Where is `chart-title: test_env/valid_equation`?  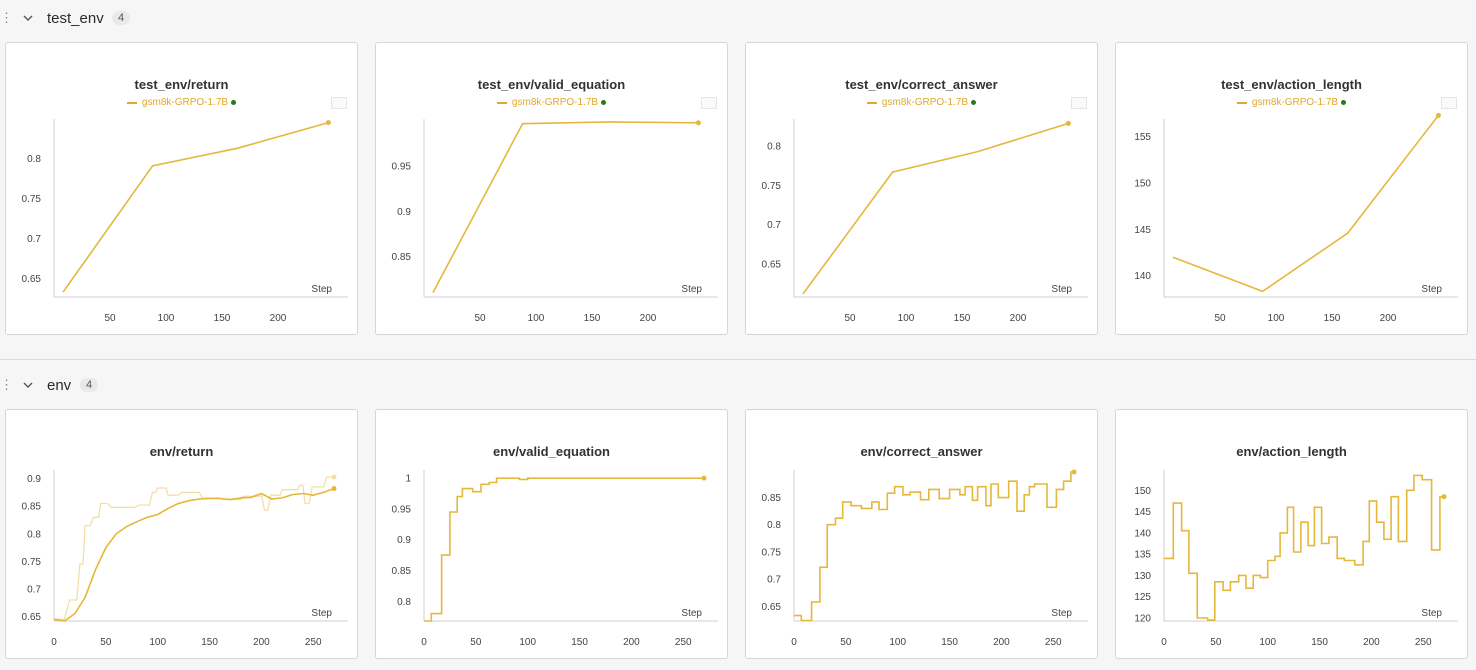
chart-title: test_env/valid_equation is located at coordinates (551, 84).